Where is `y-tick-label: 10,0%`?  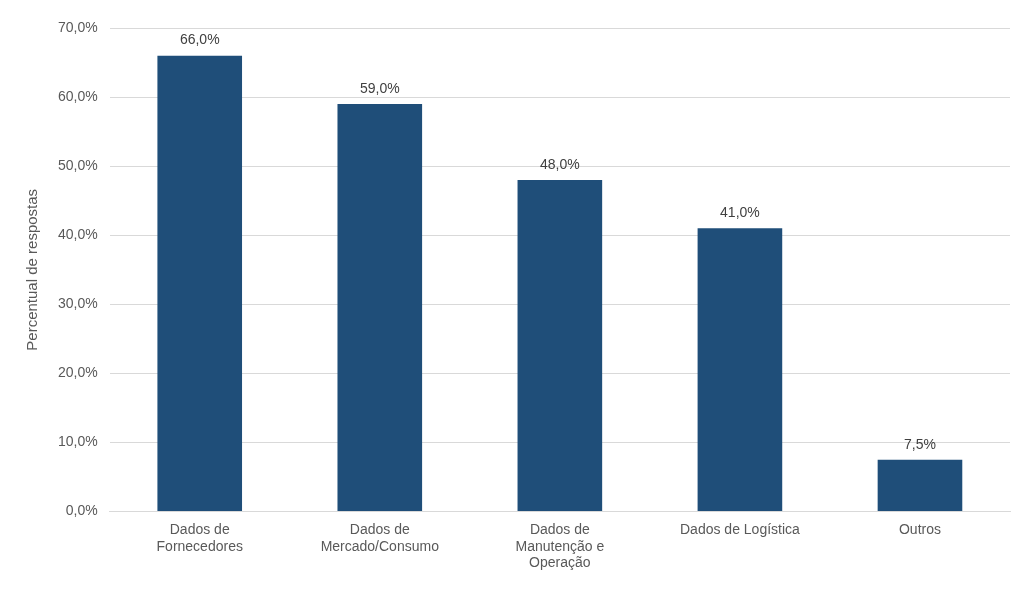 y-tick-label: 10,0% is located at coordinates (77, 441).